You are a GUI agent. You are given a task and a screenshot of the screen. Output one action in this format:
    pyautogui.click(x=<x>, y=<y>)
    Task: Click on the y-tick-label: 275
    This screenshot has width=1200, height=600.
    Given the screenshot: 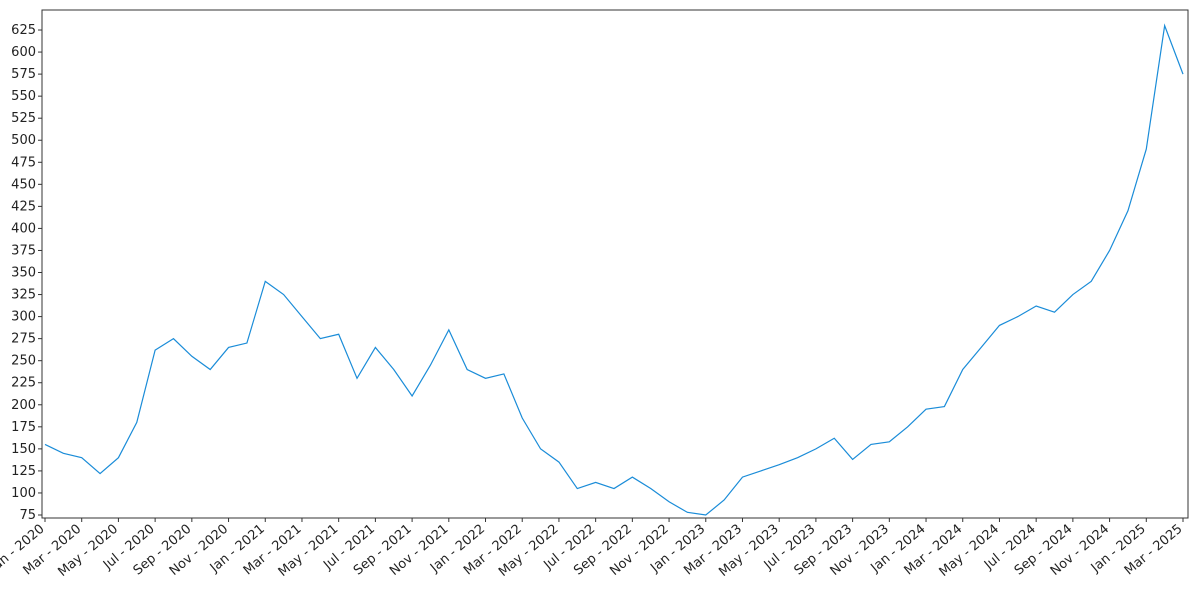 What is the action you would take?
    pyautogui.click(x=23, y=339)
    